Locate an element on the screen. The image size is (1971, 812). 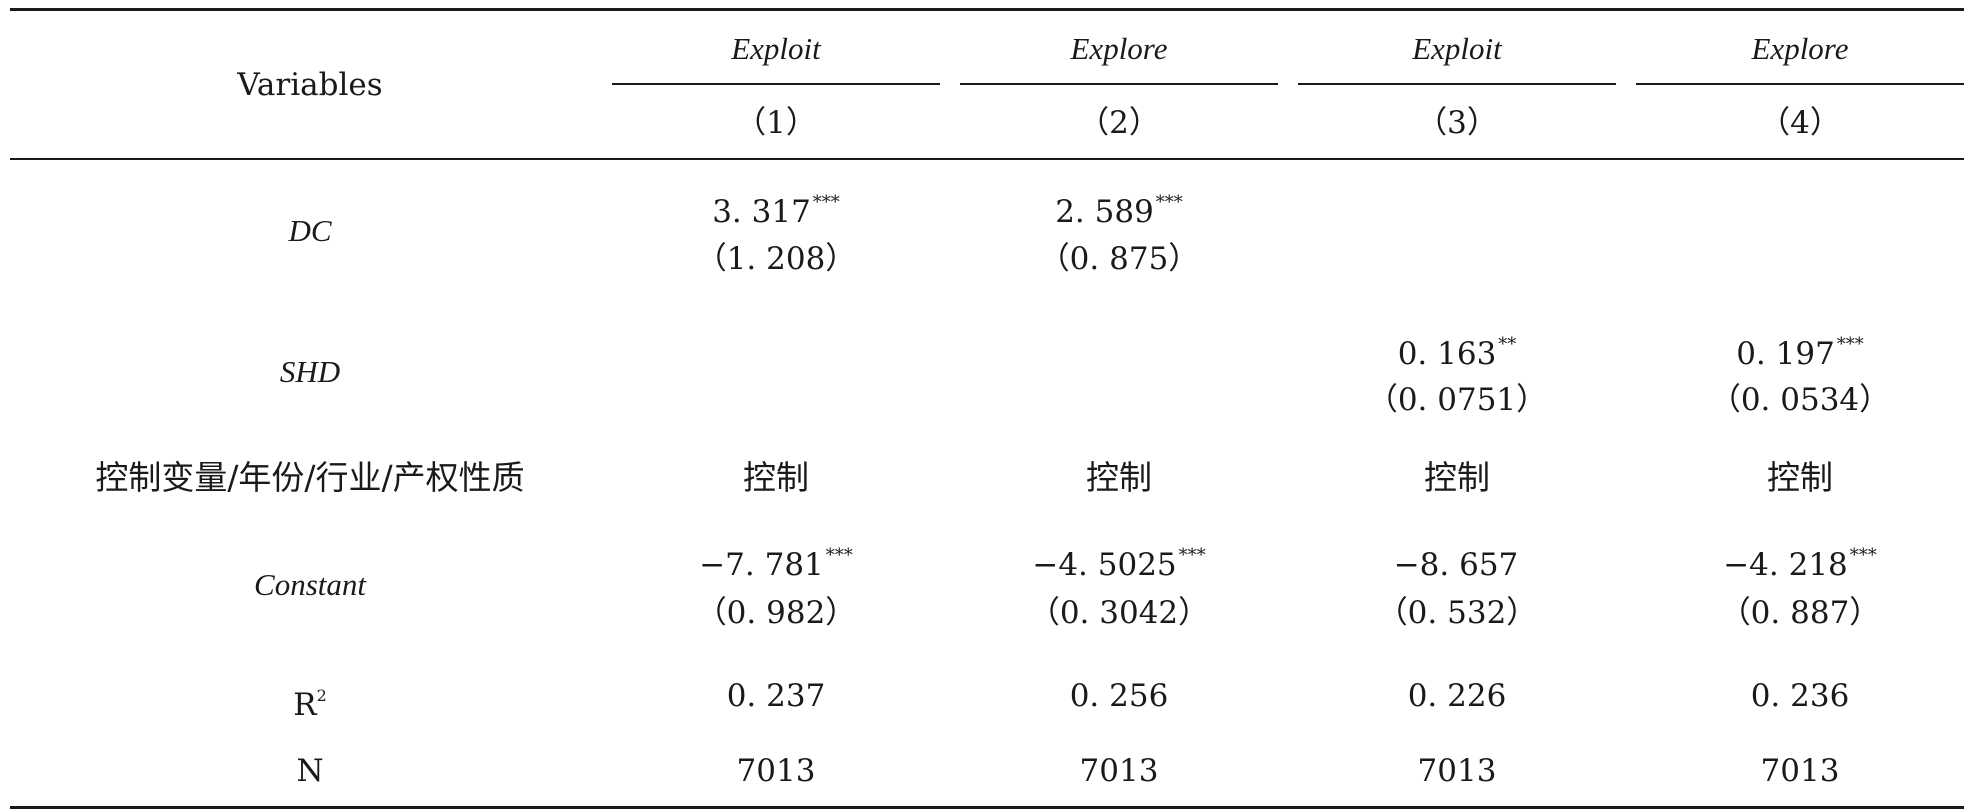
r2-value-4: 0. 236 is located at coordinates (1800, 696).